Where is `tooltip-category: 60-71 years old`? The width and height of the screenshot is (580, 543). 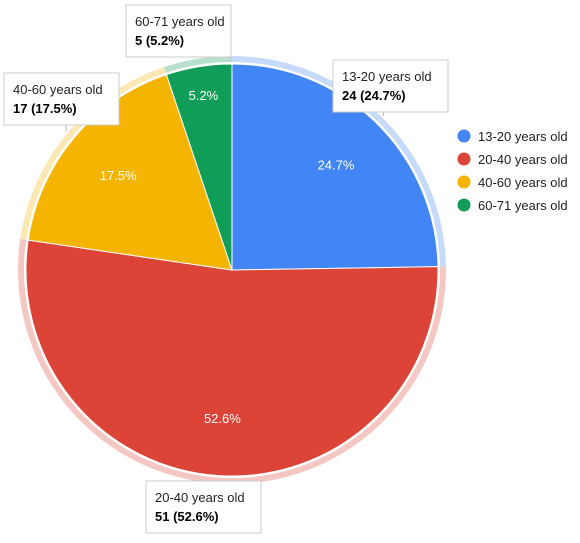
tooltip-category: 60-71 years old is located at coordinates (180, 21).